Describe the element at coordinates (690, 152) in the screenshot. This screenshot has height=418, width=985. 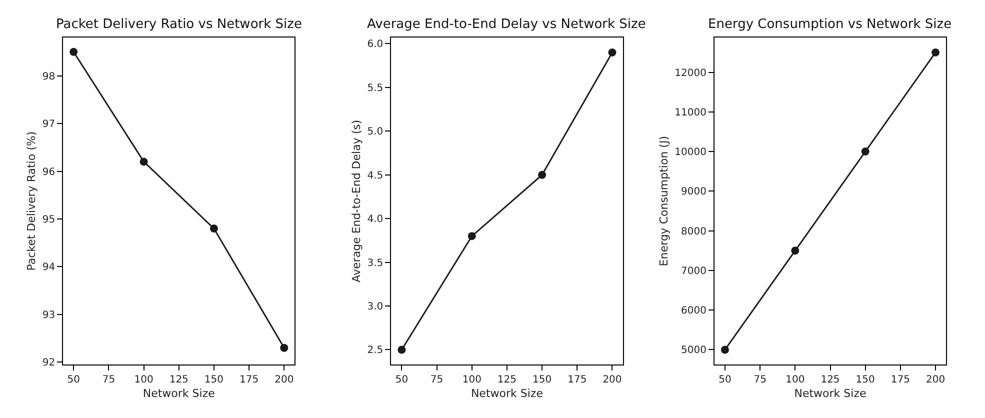
I see `y-tick-label: 10000` at that location.